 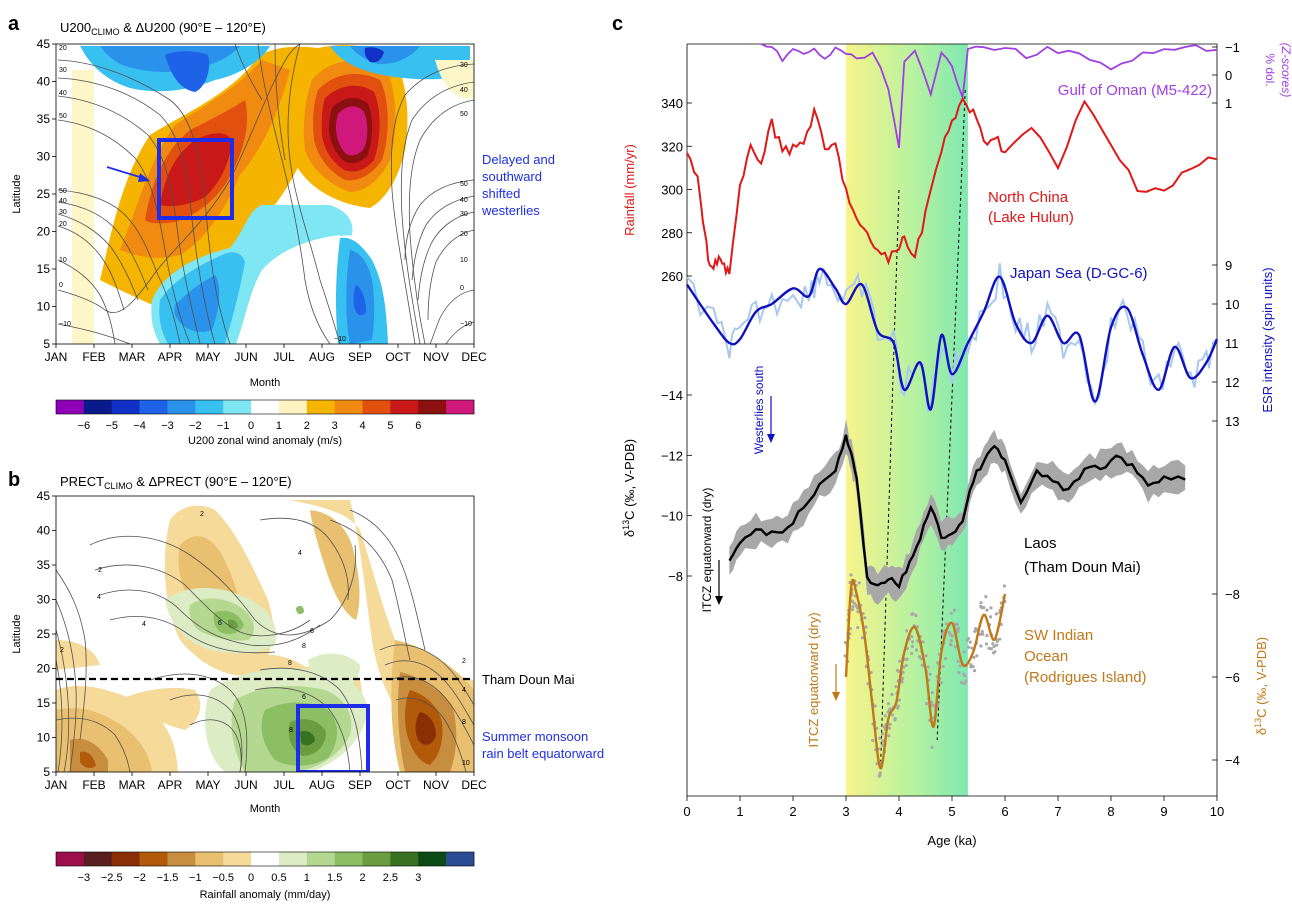 What do you see at coordinates (44, 82) in the screenshot?
I see `latitude-tick-label: 40` at bounding box center [44, 82].